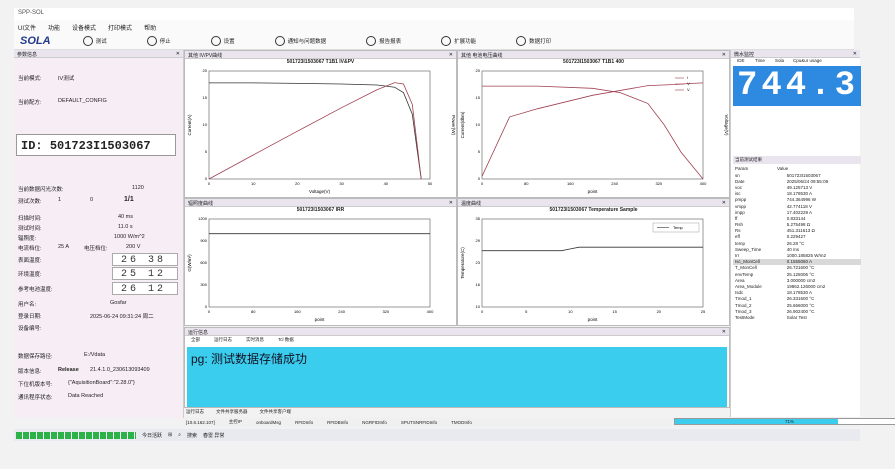 The image size is (895, 469). I want to click on menu-item: UI文件, so click(27, 29).